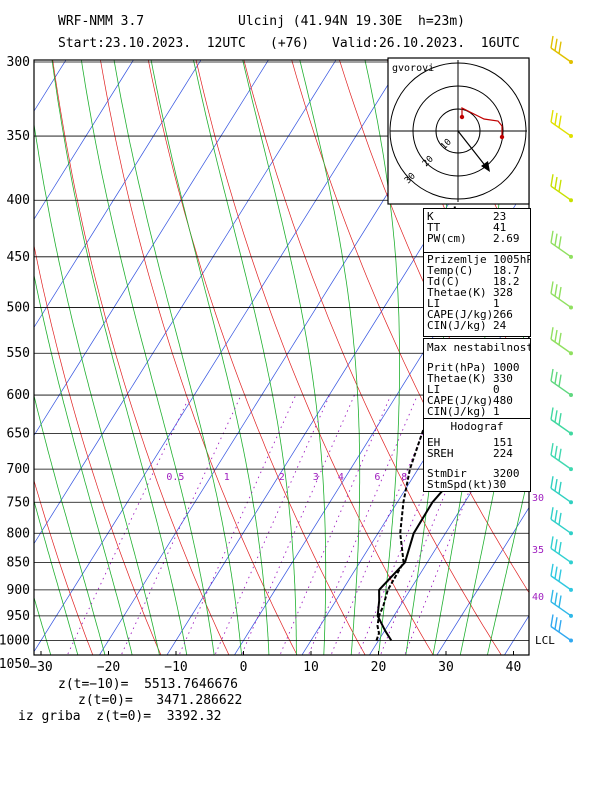 The height and width of the screenshot is (800, 600). Describe the element at coordinates (311, 667) in the screenshot. I see `temperature-tick-label: 10` at that location.